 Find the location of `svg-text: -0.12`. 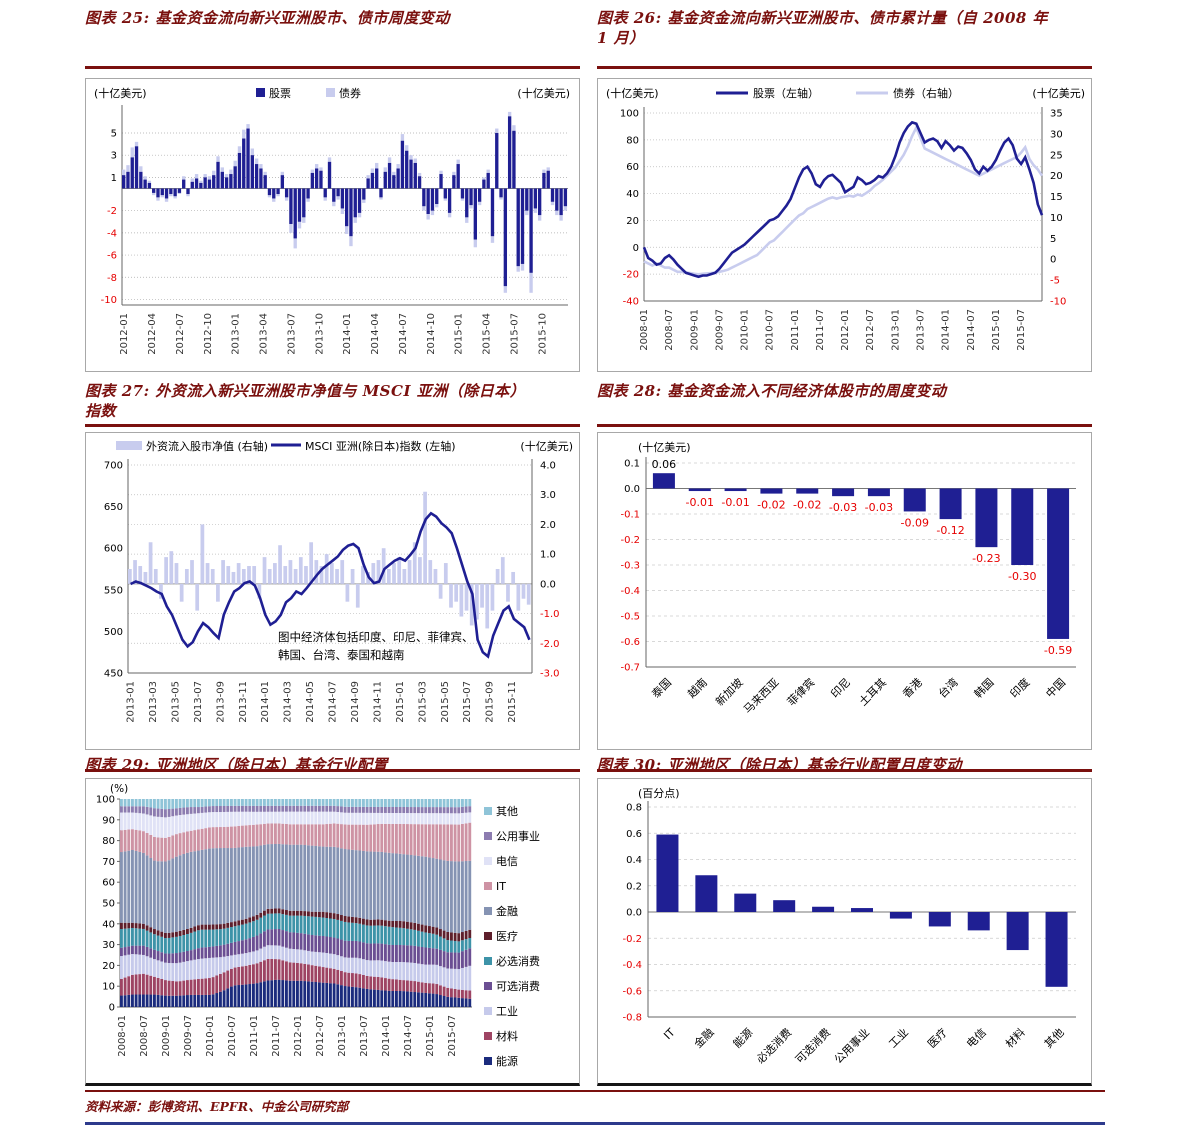

svg-text: -0.12 is located at coordinates (950, 530).